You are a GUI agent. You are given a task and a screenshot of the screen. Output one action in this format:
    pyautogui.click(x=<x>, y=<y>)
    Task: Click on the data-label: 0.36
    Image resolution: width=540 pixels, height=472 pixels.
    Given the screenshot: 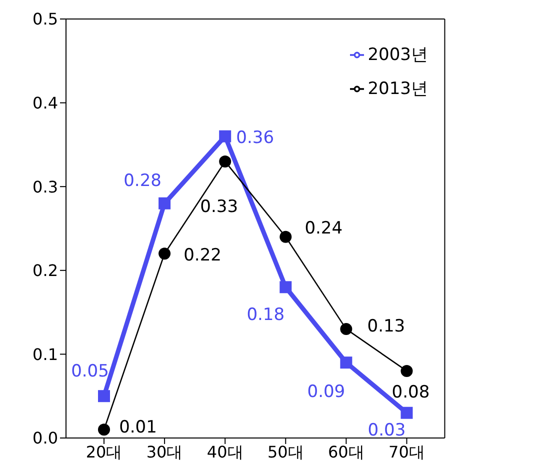 What is the action you would take?
    pyautogui.click(x=255, y=138)
    